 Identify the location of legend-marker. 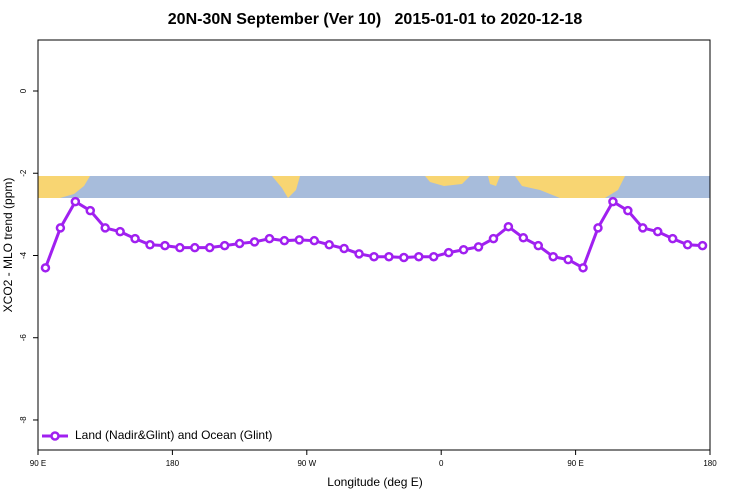
(55, 436).